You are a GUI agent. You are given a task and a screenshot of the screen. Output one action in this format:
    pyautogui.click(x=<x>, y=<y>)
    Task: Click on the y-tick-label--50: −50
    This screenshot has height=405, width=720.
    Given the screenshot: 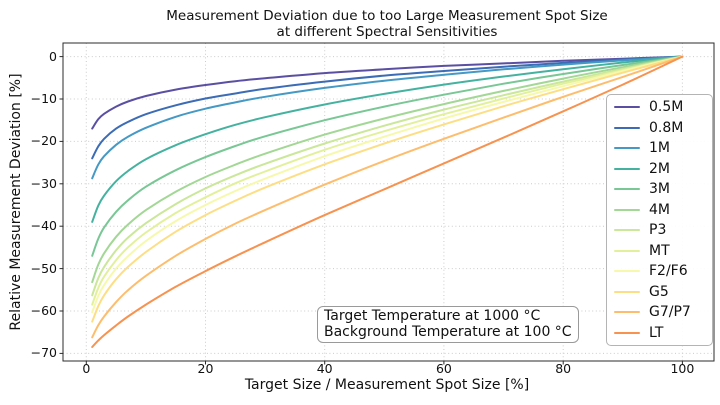 What is the action you would take?
    pyautogui.click(x=43, y=268)
    